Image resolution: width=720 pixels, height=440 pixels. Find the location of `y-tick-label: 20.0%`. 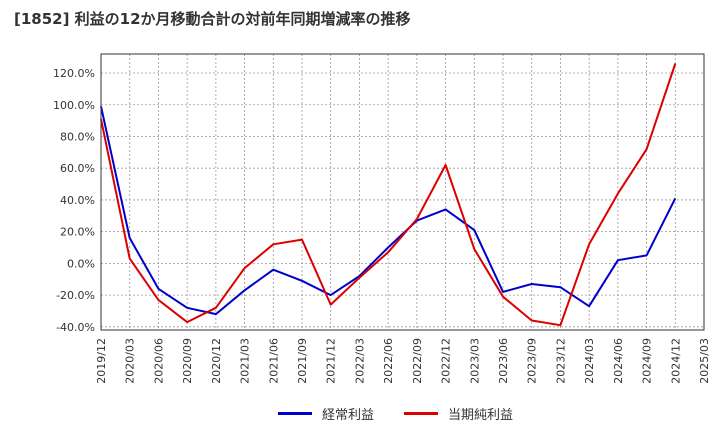

y-tick-label: 20.0% is located at coordinates (77, 232).